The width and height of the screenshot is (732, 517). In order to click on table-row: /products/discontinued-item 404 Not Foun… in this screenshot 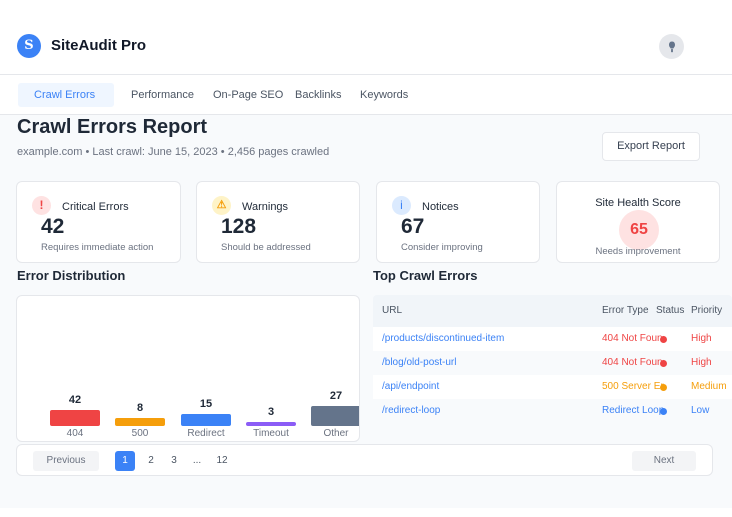, I will do `click(552, 339)`.